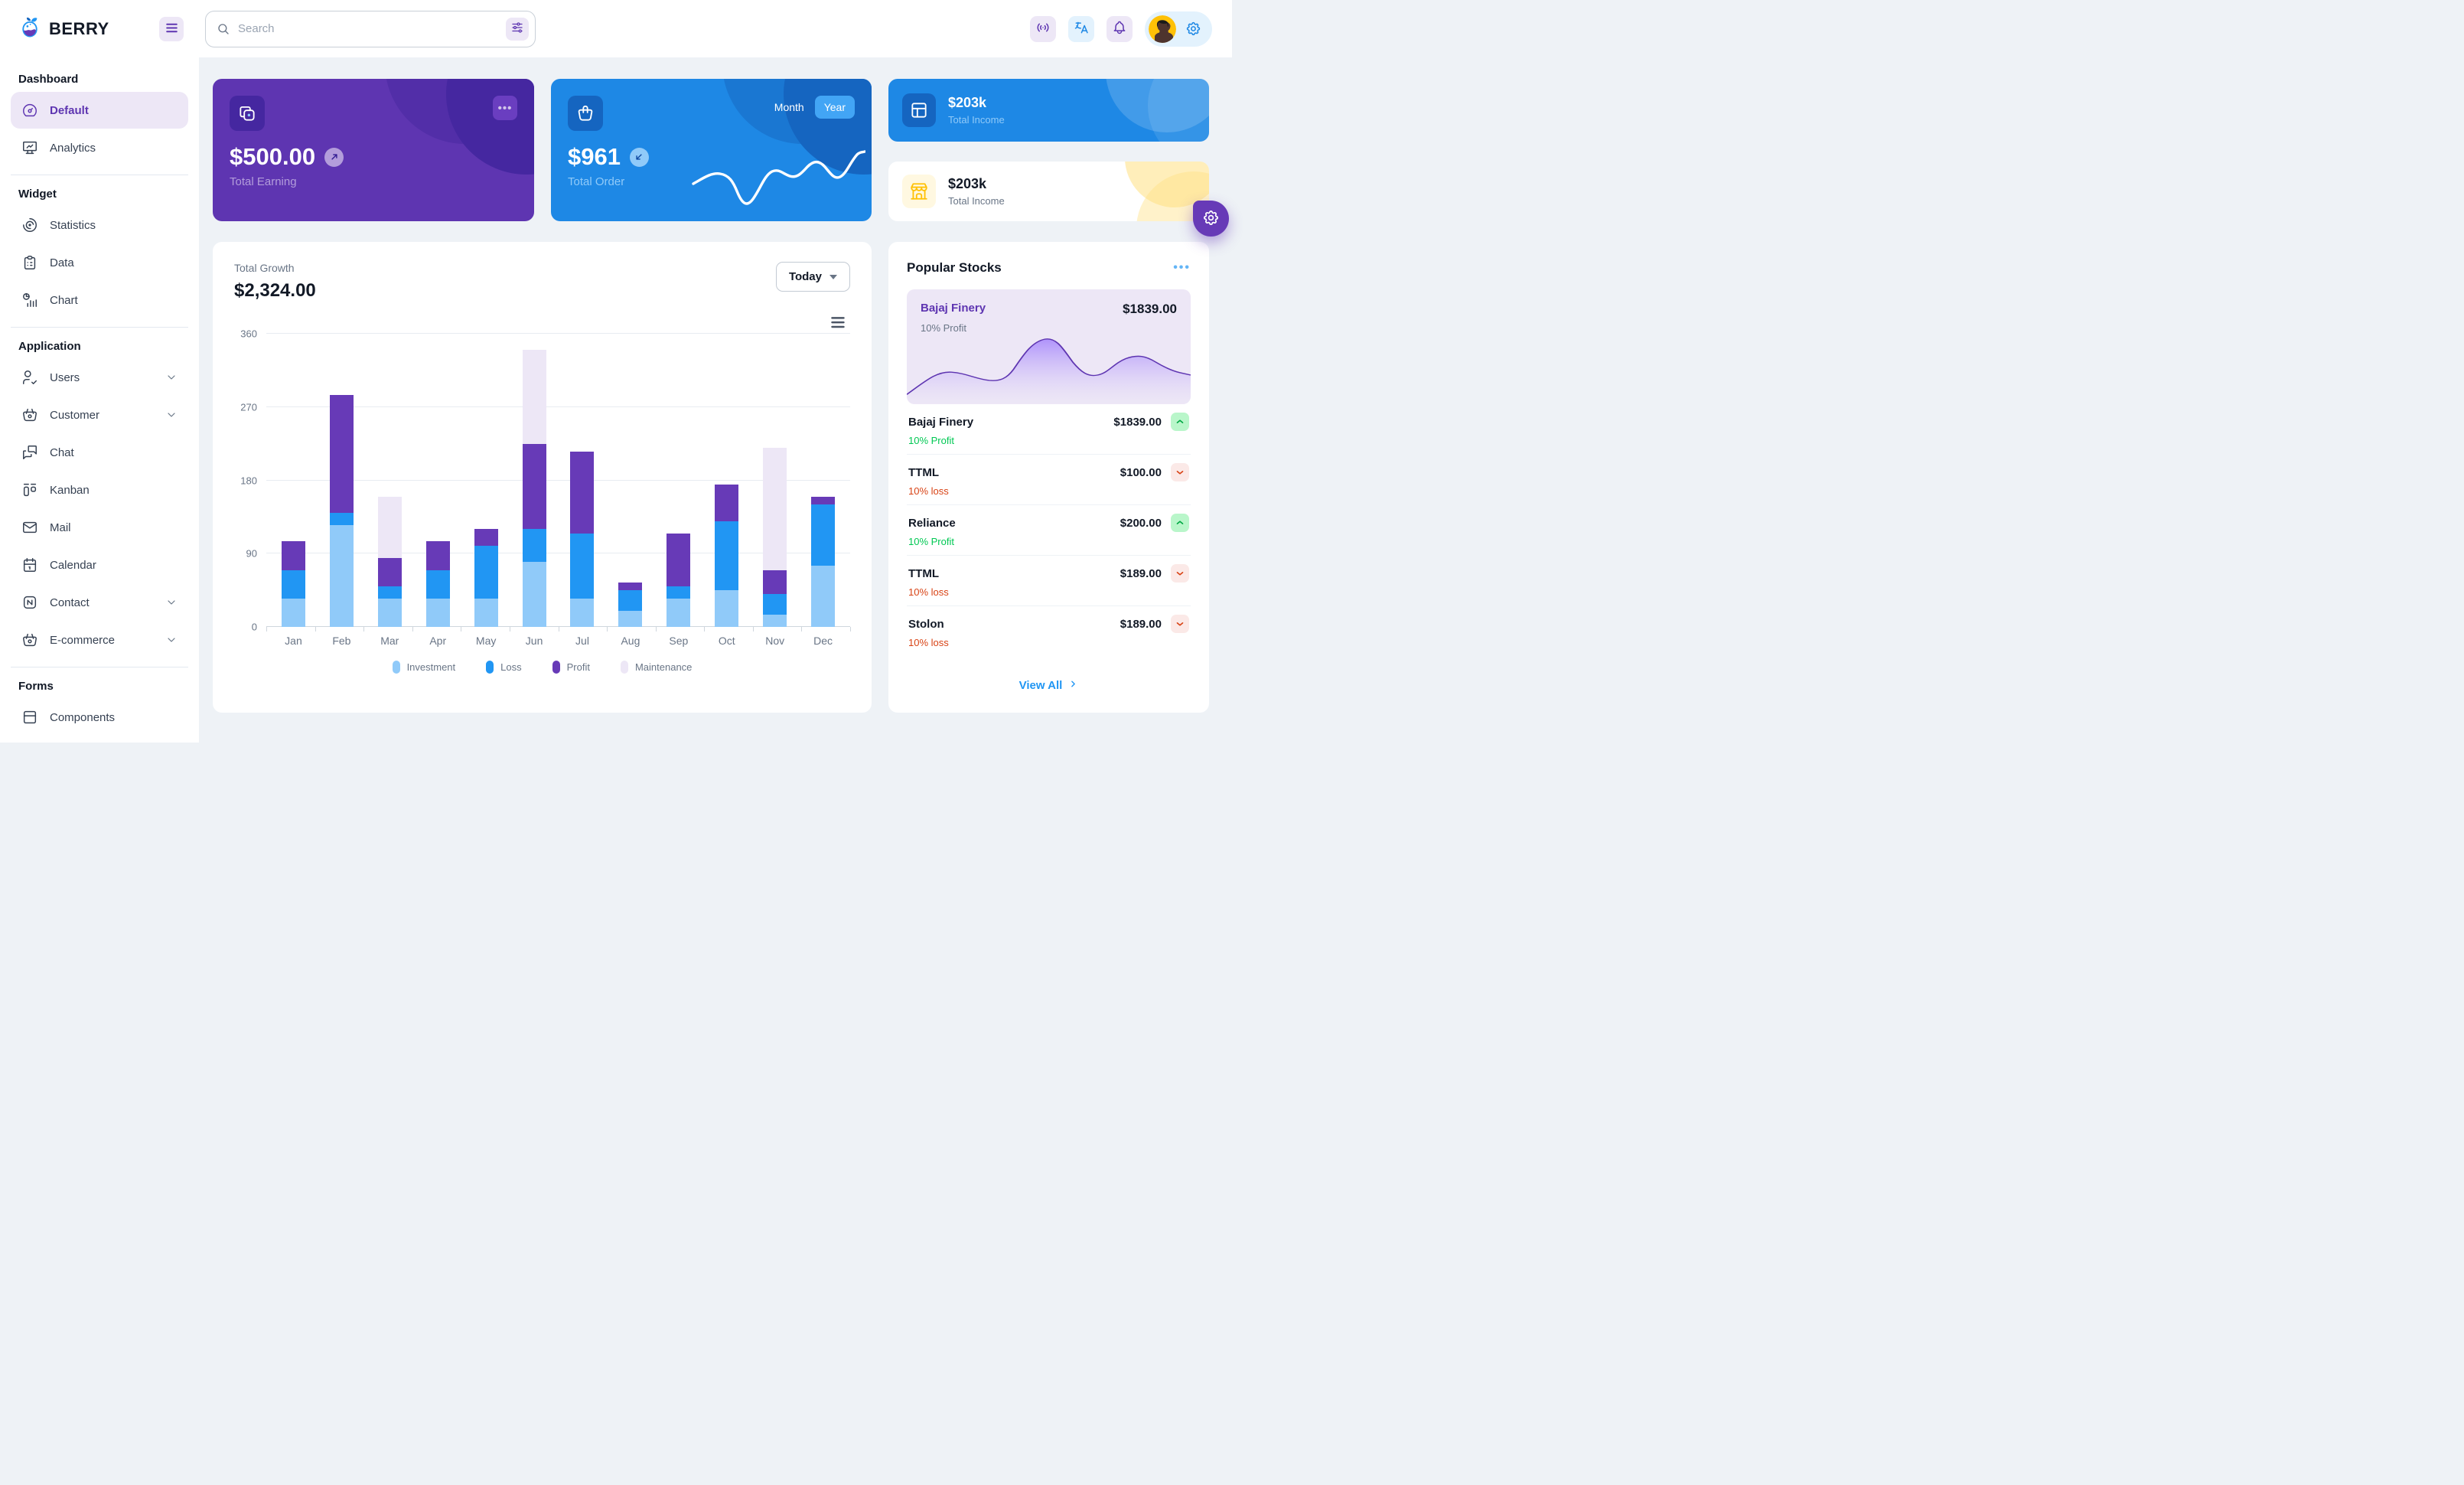 This screenshot has width=2464, height=1485. What do you see at coordinates (1141, 523) in the screenshot?
I see `stock-price: $200.00` at bounding box center [1141, 523].